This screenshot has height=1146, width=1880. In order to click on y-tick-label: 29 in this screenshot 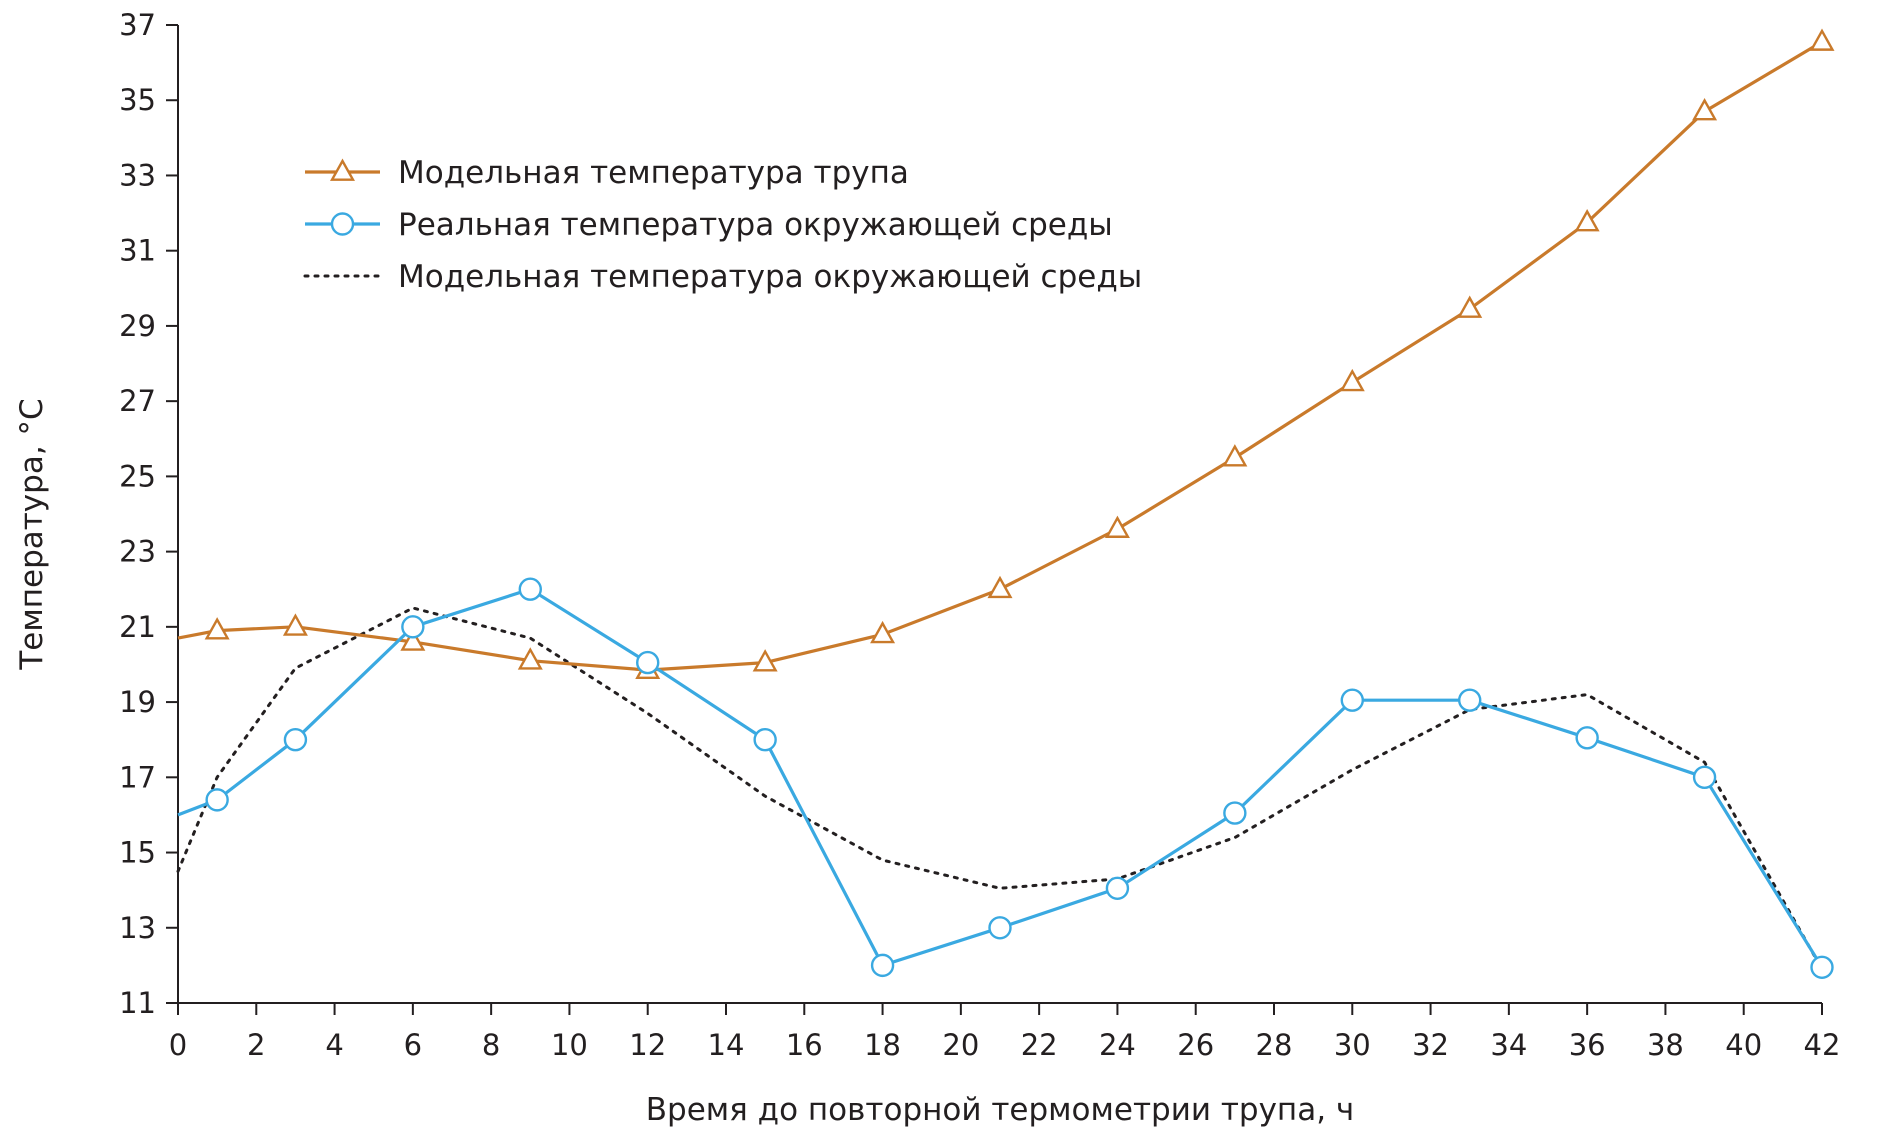, I will do `click(137, 326)`.